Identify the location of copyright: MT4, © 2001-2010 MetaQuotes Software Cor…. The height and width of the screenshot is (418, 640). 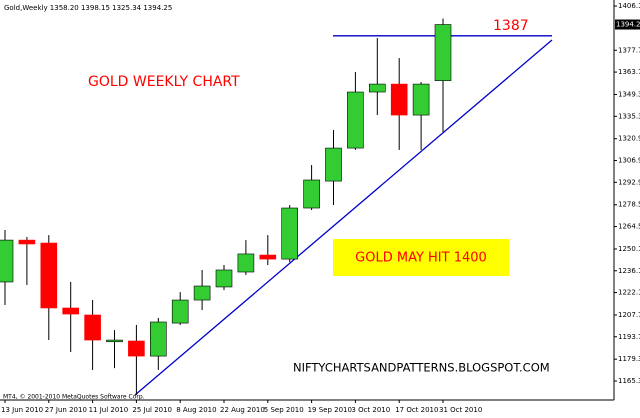
(74, 397).